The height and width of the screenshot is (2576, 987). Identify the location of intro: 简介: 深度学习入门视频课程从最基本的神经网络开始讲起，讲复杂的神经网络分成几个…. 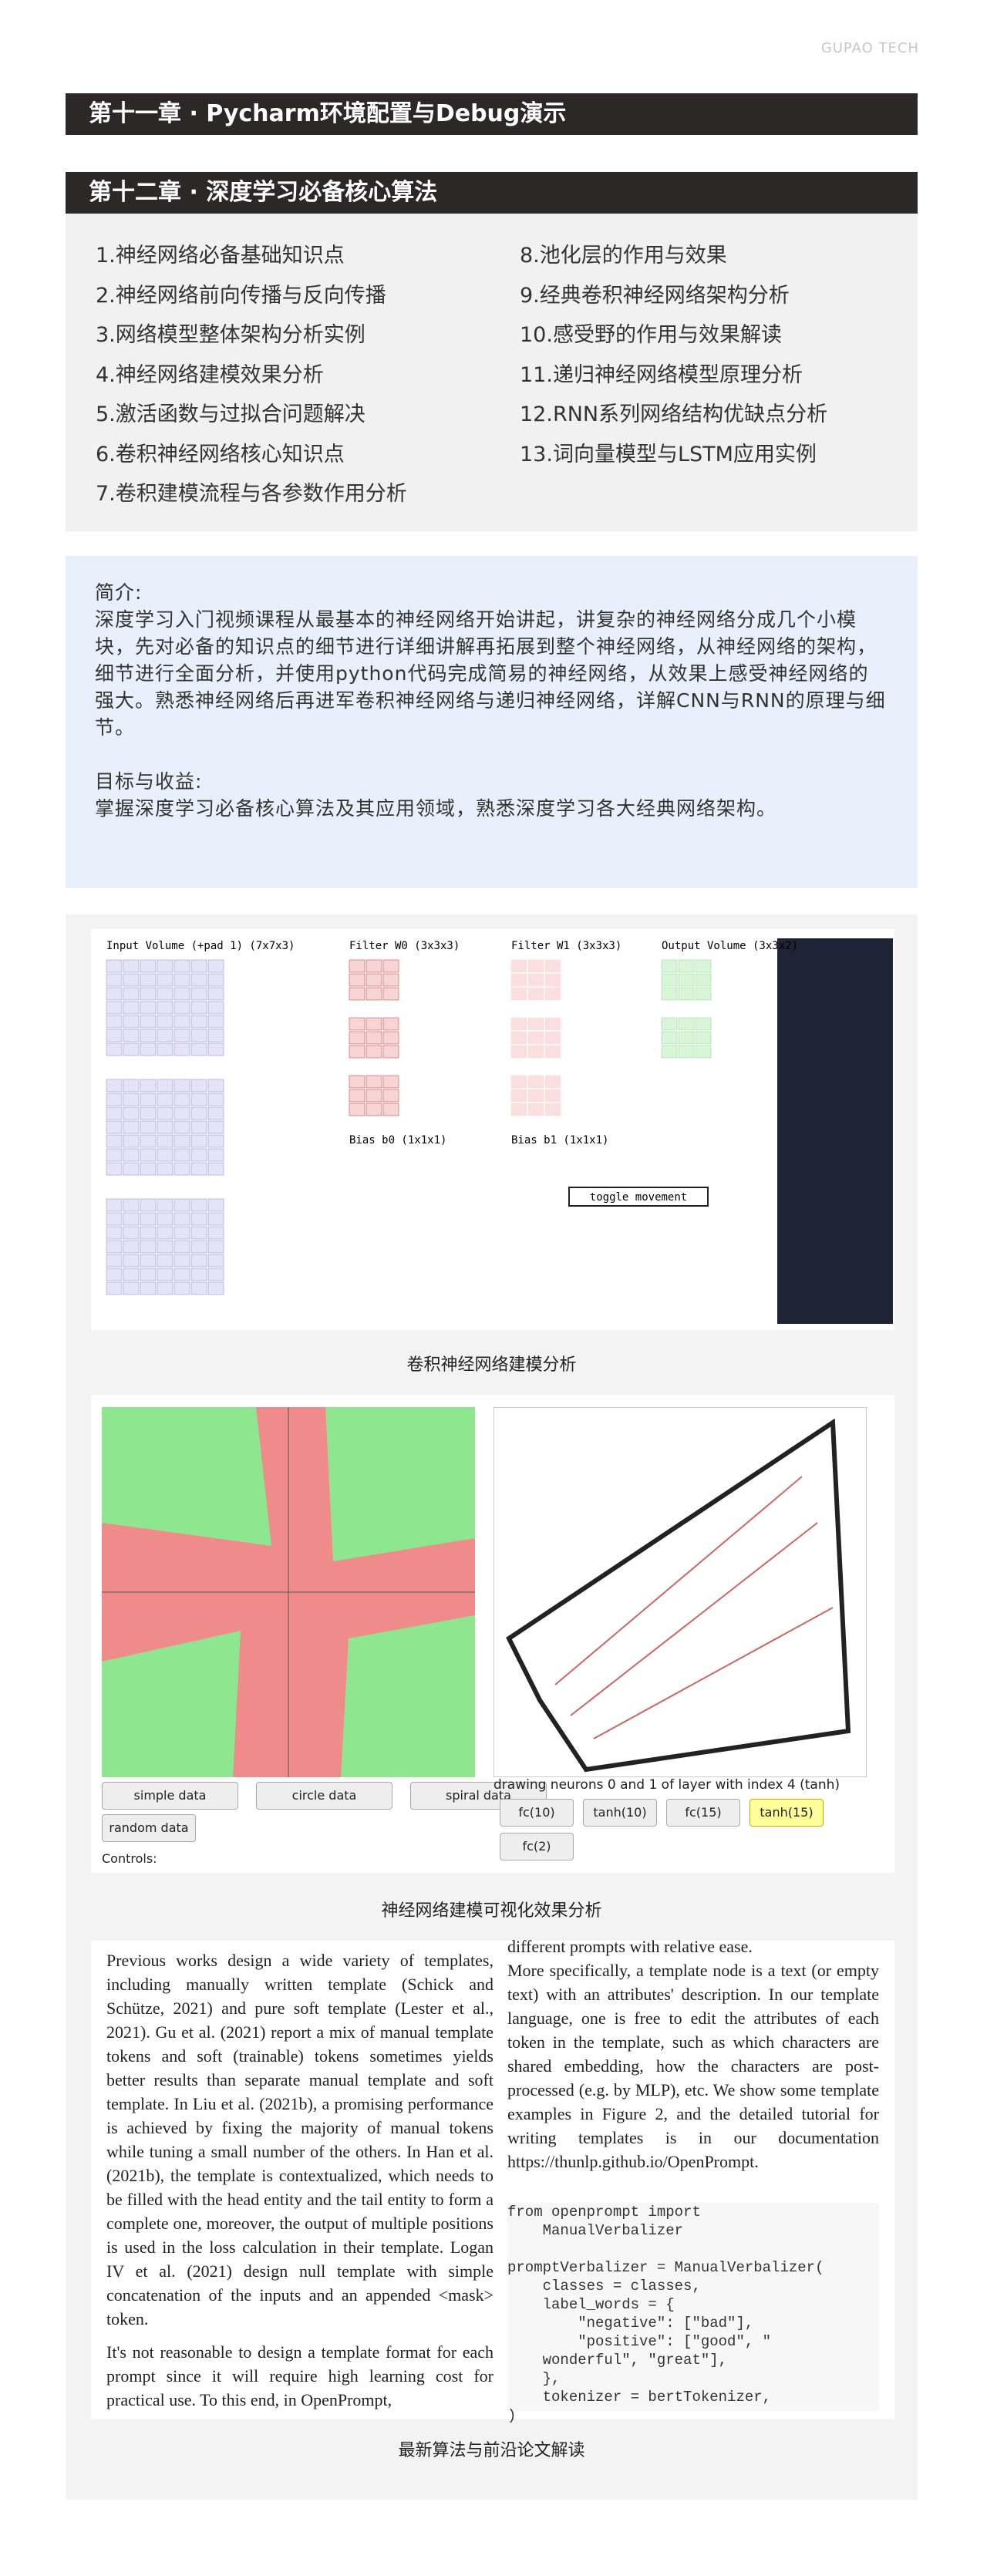
(492, 722).